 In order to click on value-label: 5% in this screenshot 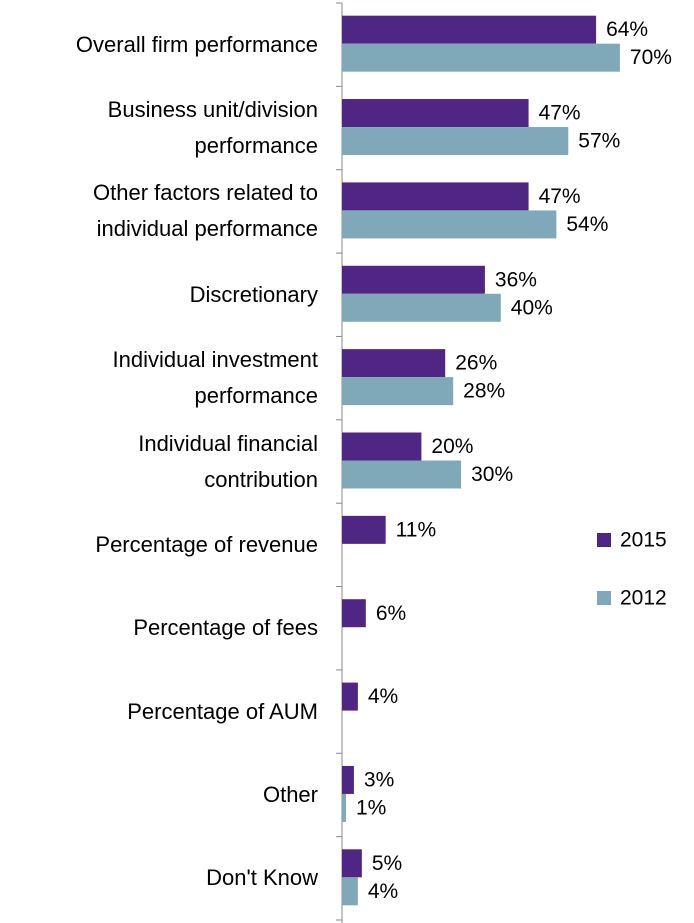, I will do `click(387, 863)`.